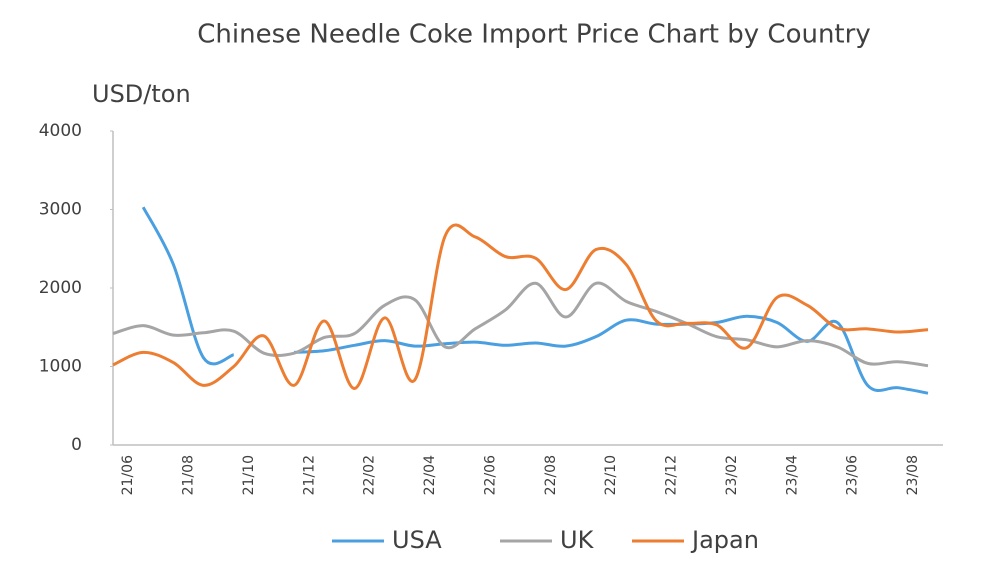  Describe the element at coordinates (60, 367) in the screenshot. I see `y-tick-label: 1000` at that location.